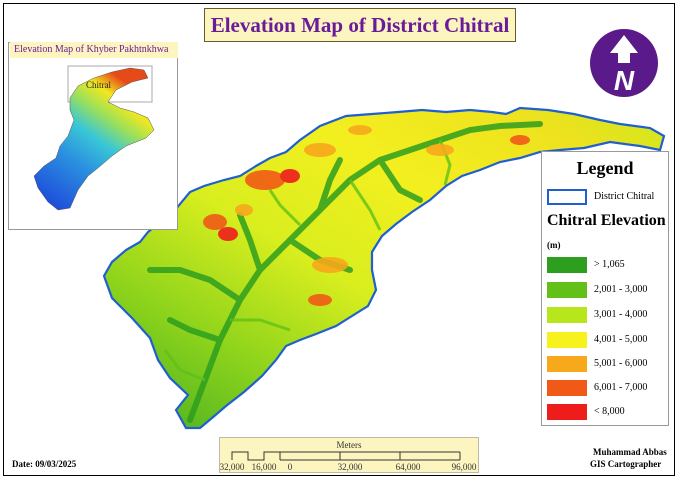 This screenshot has height=481, width=680. Describe the element at coordinates (624, 196) in the screenshot. I see `district-boundary-label: District Chitral` at that location.